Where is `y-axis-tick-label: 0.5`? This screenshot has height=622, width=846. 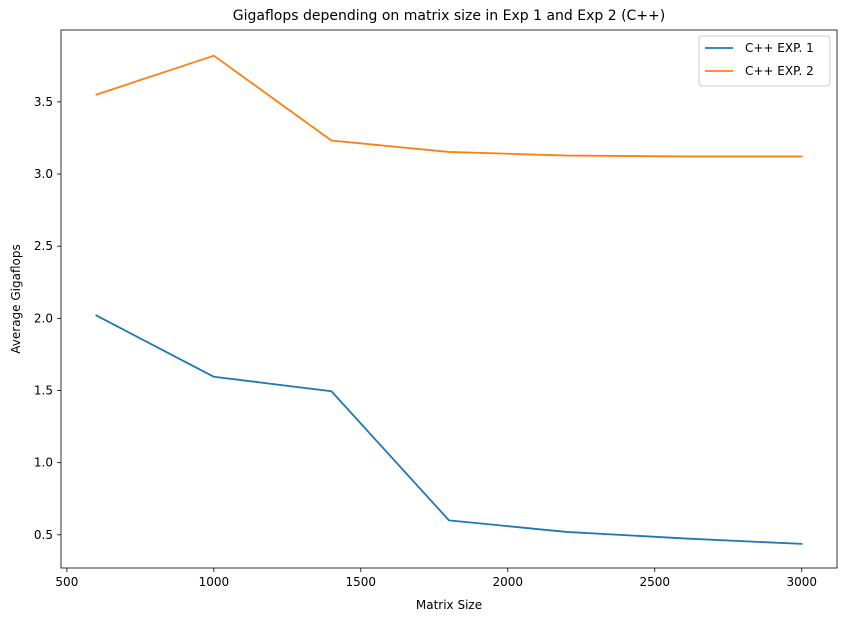 y-axis-tick-label: 0.5 is located at coordinates (43, 535).